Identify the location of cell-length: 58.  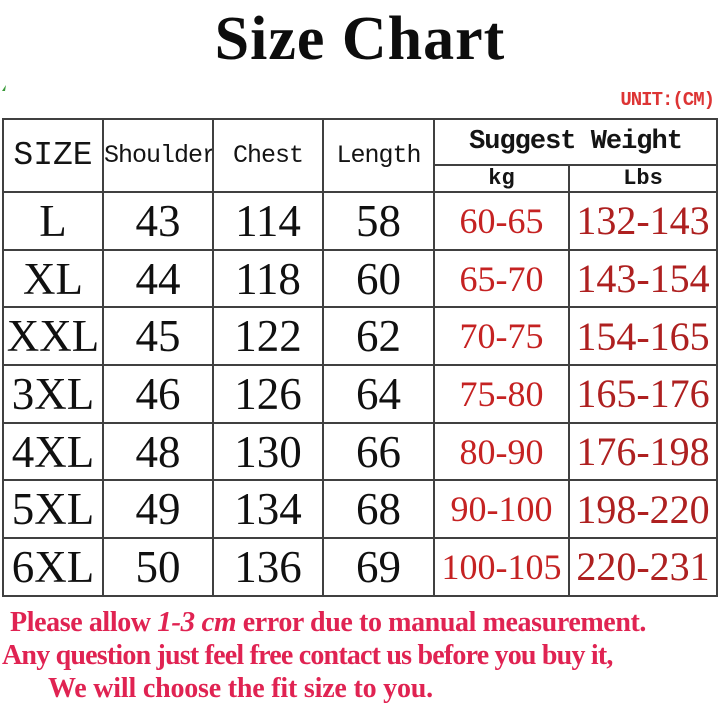
(378, 221).